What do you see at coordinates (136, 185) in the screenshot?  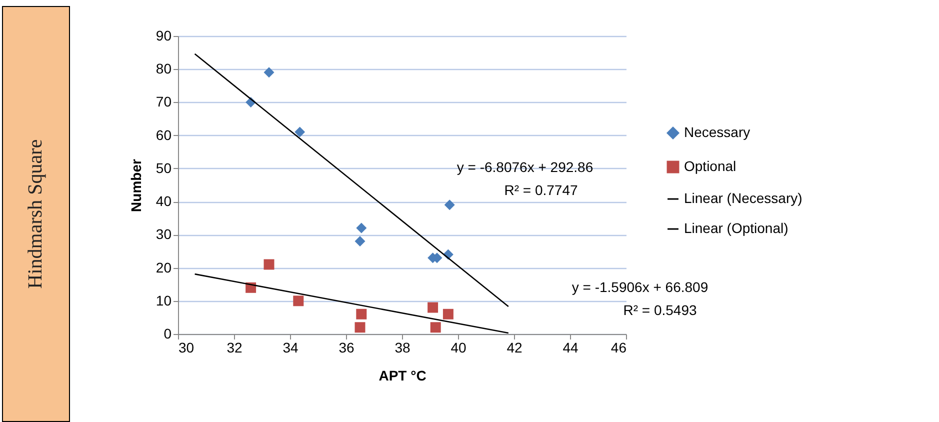 I see `y-axis-title: Number` at bounding box center [136, 185].